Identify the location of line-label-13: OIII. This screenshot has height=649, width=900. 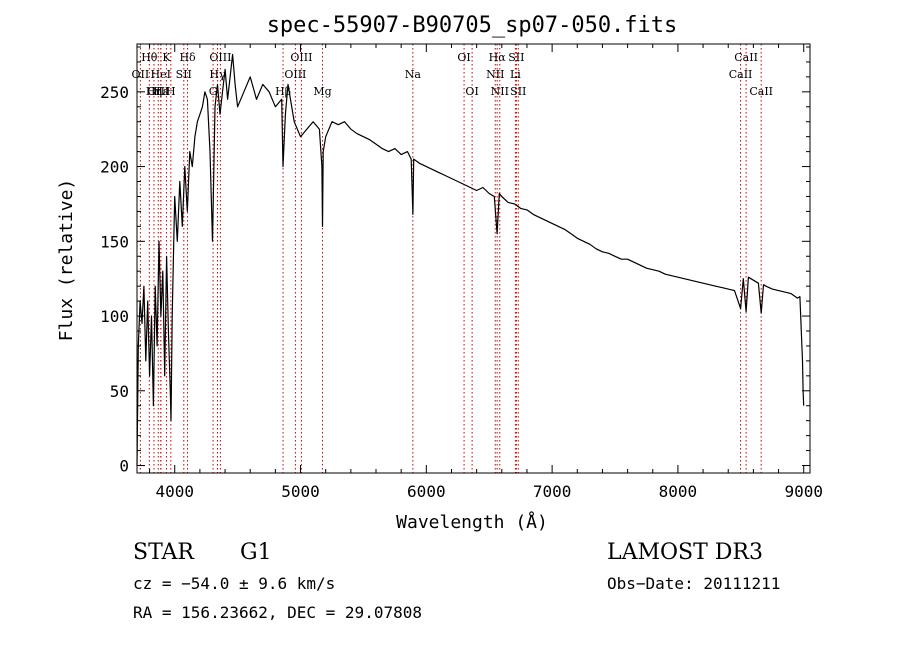
(301, 57).